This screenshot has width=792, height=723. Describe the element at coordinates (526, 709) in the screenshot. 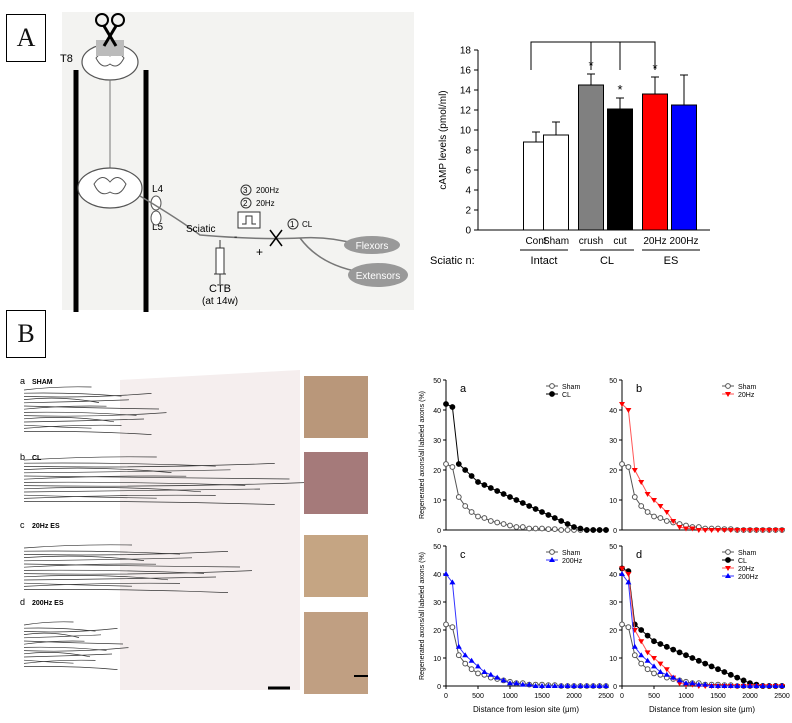

I see `line-x-axis-label: Distance from lesion site (μm)` at that location.